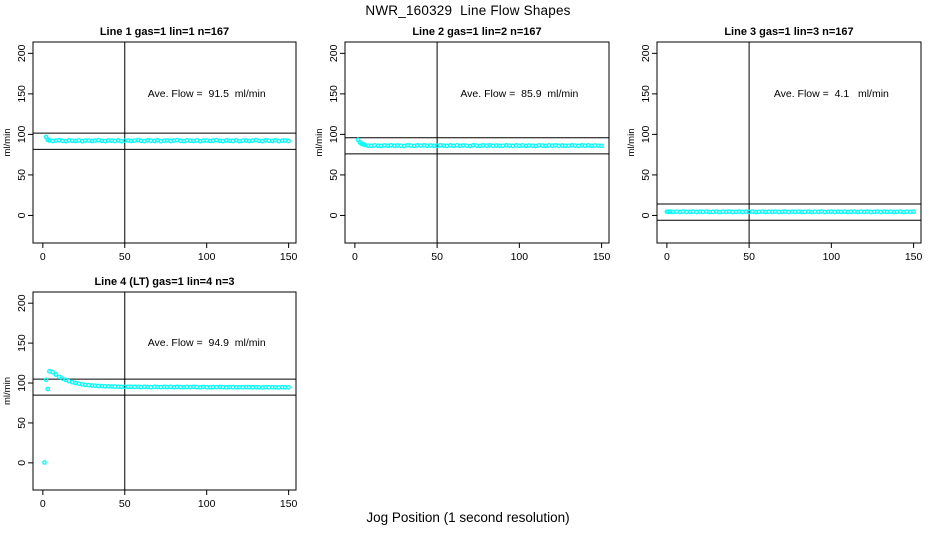 The height and width of the screenshot is (540, 936). What do you see at coordinates (468, 517) in the screenshot?
I see `figure-xlabel: Jog Position (1 second resolution)` at bounding box center [468, 517].